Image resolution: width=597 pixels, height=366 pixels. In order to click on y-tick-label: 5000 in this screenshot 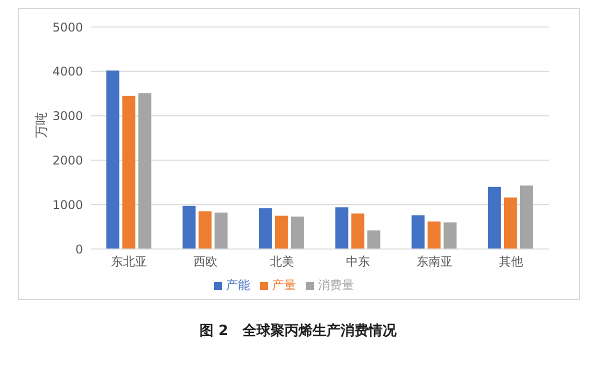, I will do `click(67, 27)`.